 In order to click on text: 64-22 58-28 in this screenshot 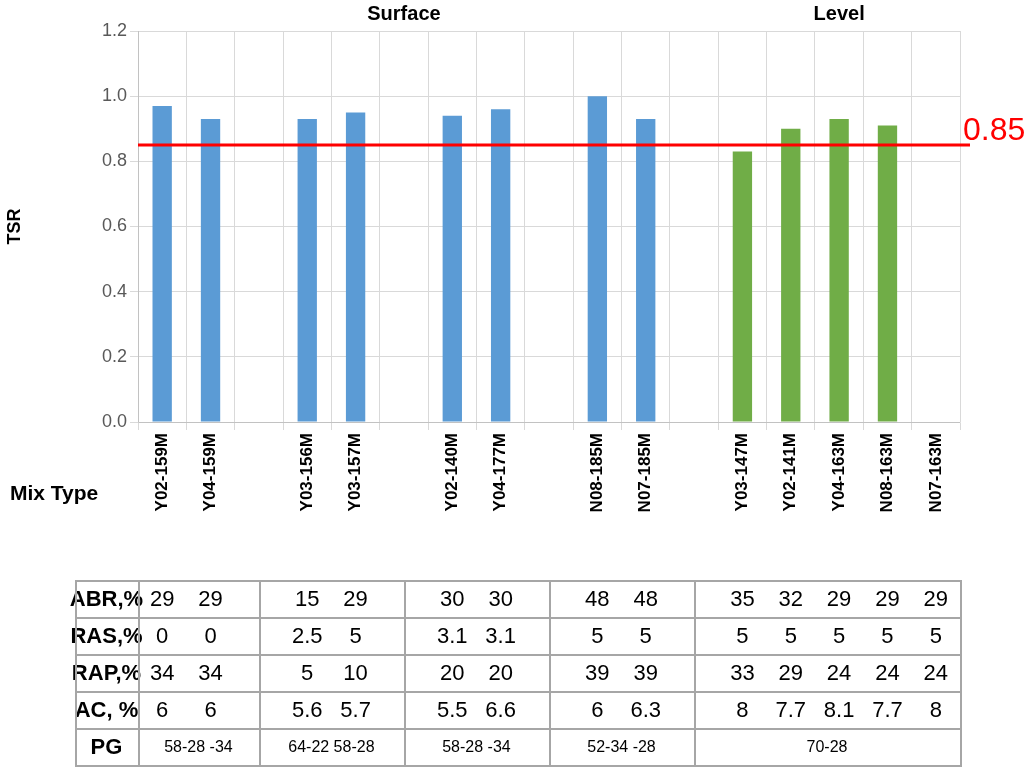, I will do `click(331, 746)`.